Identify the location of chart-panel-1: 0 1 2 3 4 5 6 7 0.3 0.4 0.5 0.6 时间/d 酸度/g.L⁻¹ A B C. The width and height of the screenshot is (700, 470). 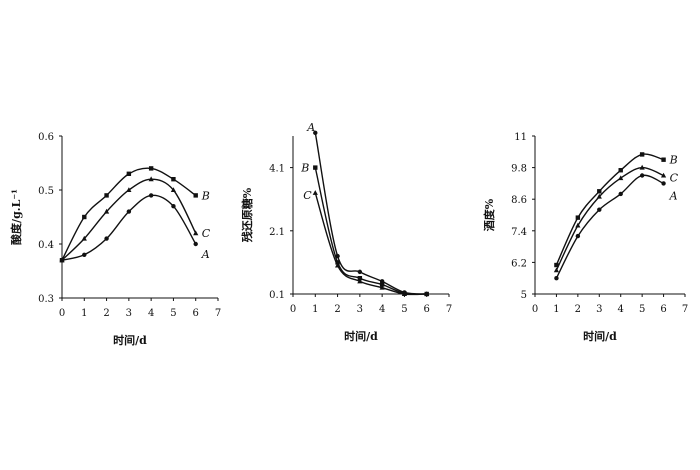
(115, 239).